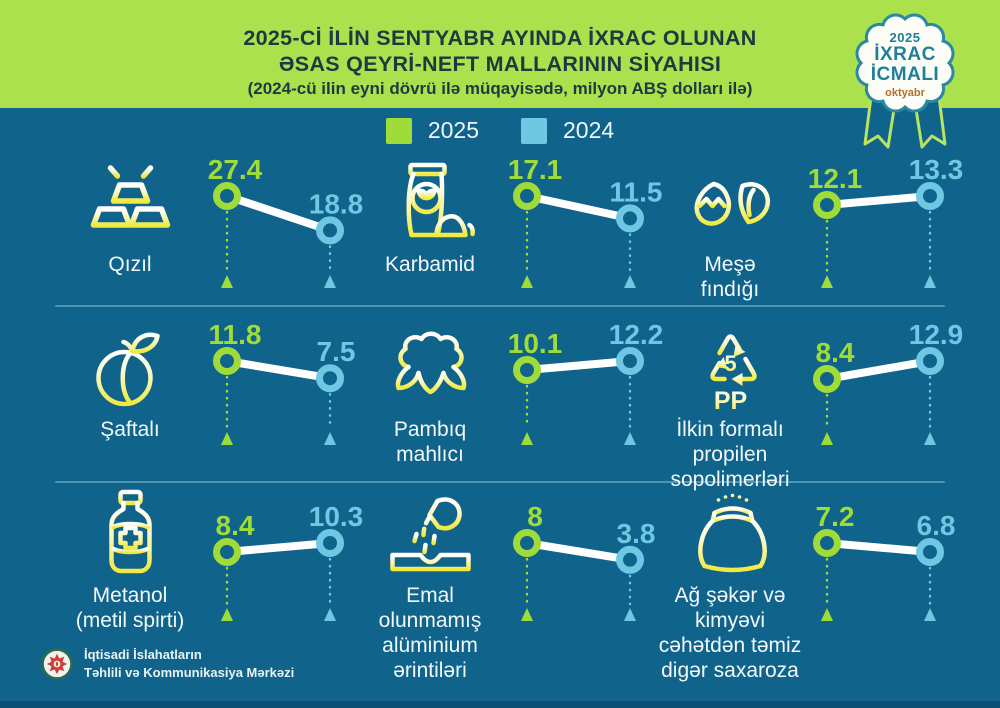  Describe the element at coordinates (730, 277) in the screenshot. I see `product-label: Meşə fındığı` at that location.